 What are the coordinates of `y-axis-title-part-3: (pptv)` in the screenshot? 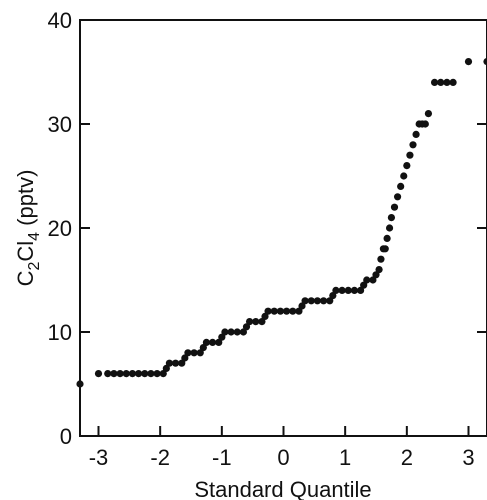 It's located at (25, 201).